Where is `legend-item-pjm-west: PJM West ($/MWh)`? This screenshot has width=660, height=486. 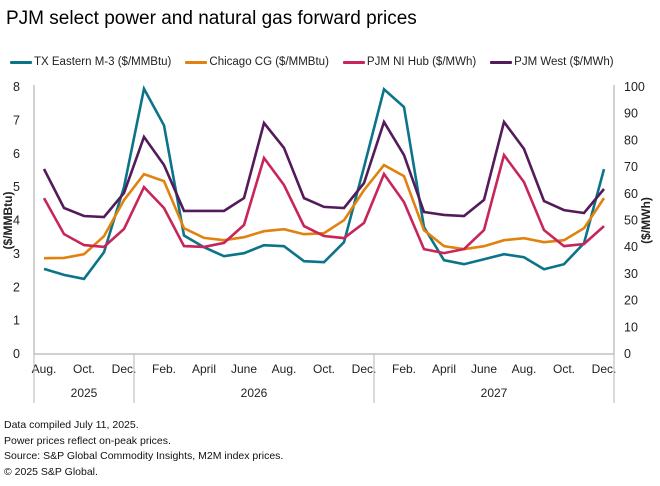 legend-item-pjm-west: PJM West ($/MWh) is located at coordinates (552, 62).